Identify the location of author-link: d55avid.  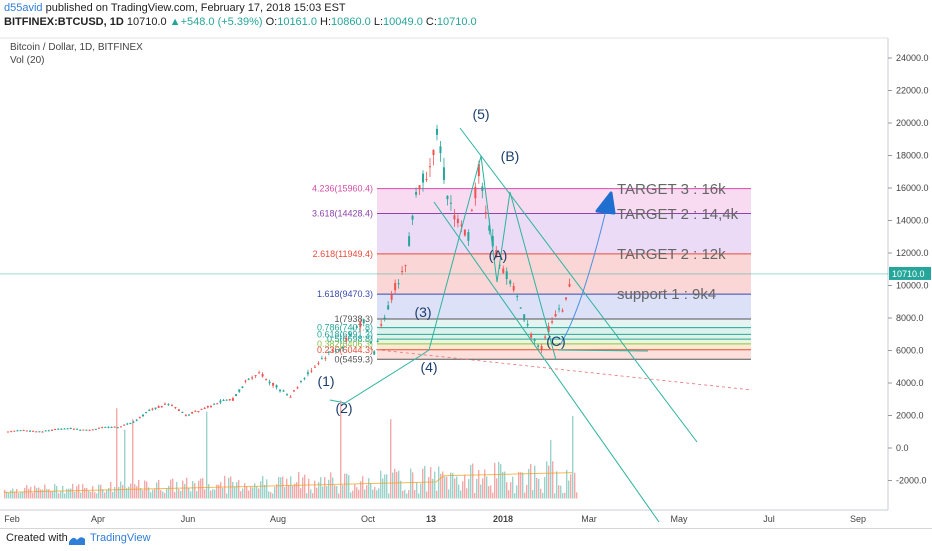
(23, 8).